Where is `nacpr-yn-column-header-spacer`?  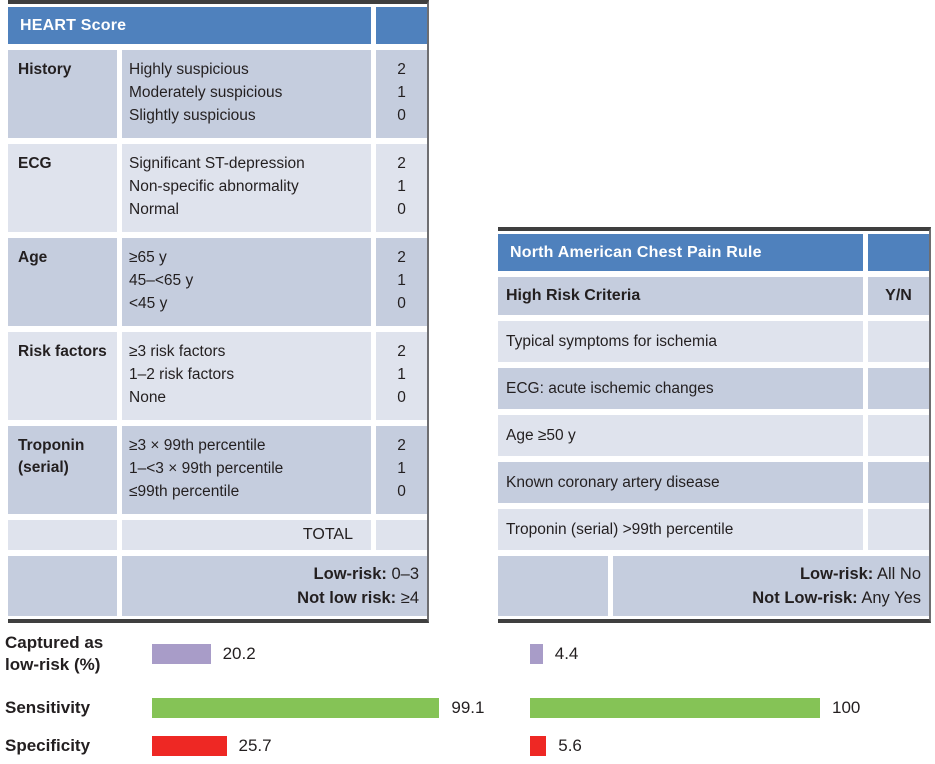
nacpr-yn-column-header-spacer is located at coordinates (898, 252).